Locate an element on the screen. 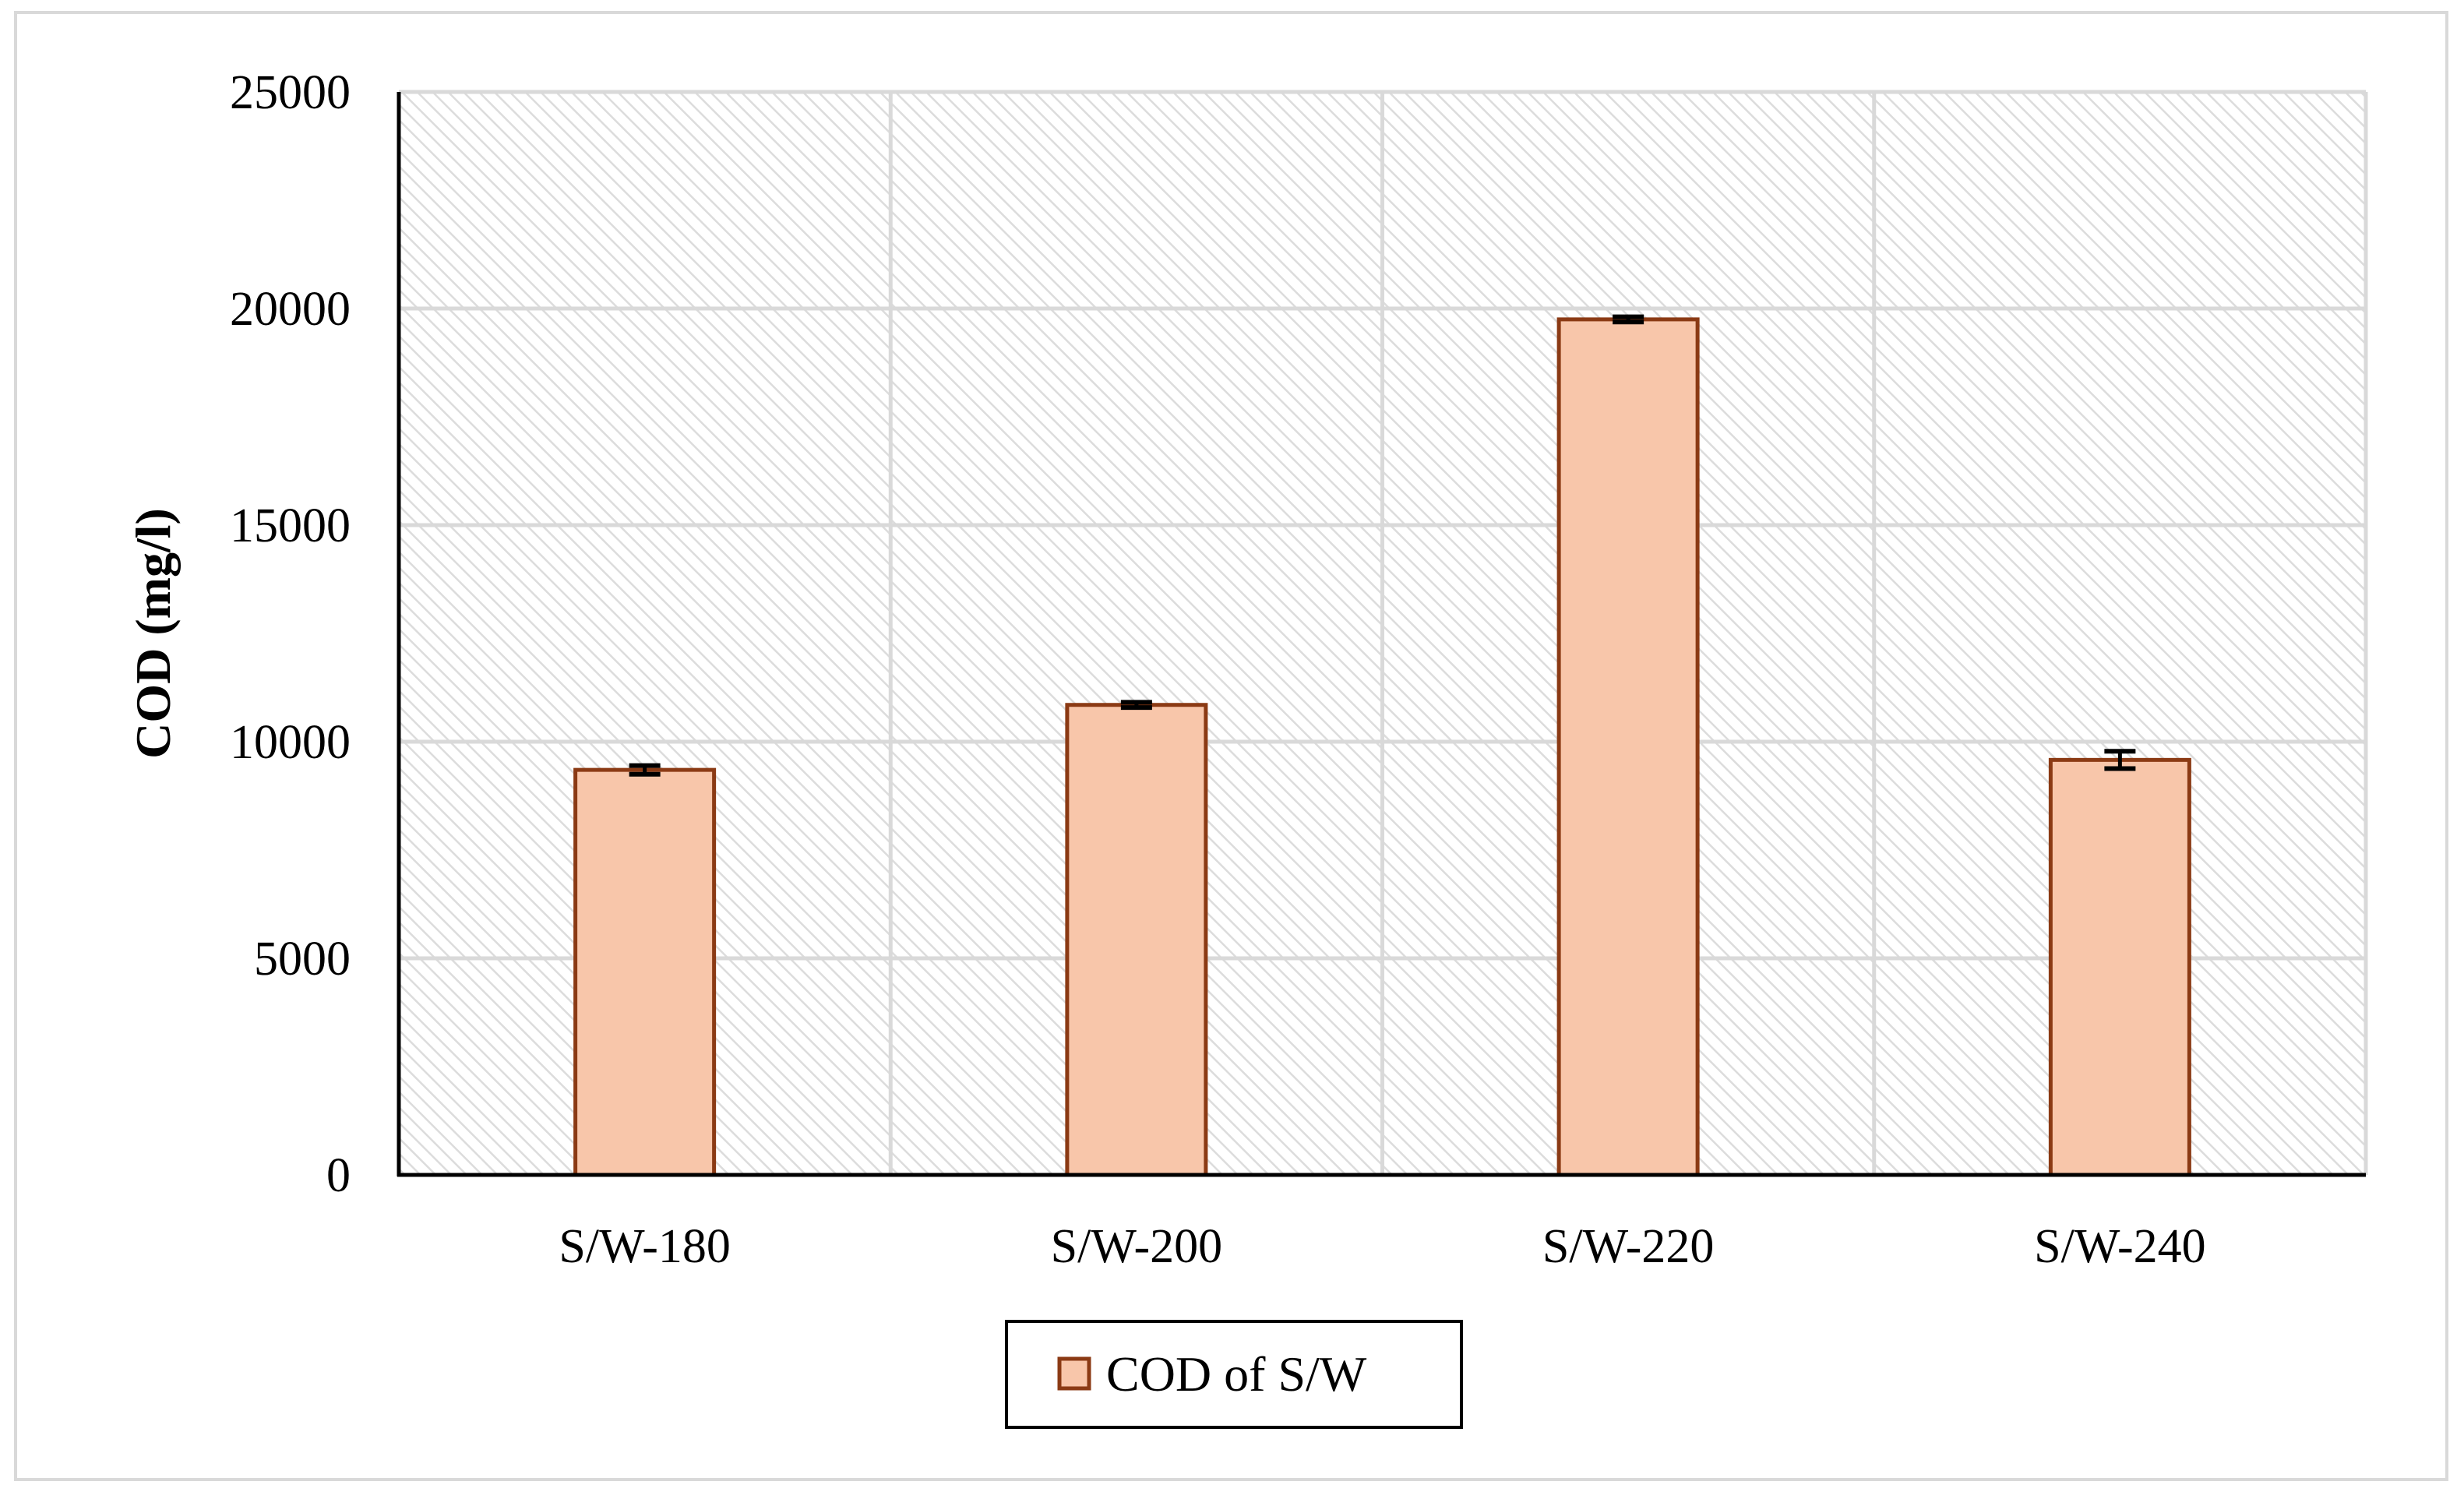 This screenshot has width=2464, height=1492. x-tick-labels: S/W-180 S/W-200 S/W-220 S/W-240 is located at coordinates (1382, 1246).